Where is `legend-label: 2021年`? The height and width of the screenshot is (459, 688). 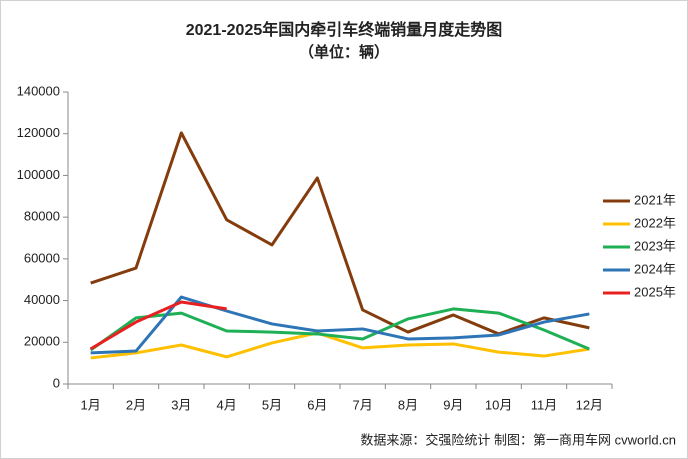 legend-label: 2021年 is located at coordinates (655, 199).